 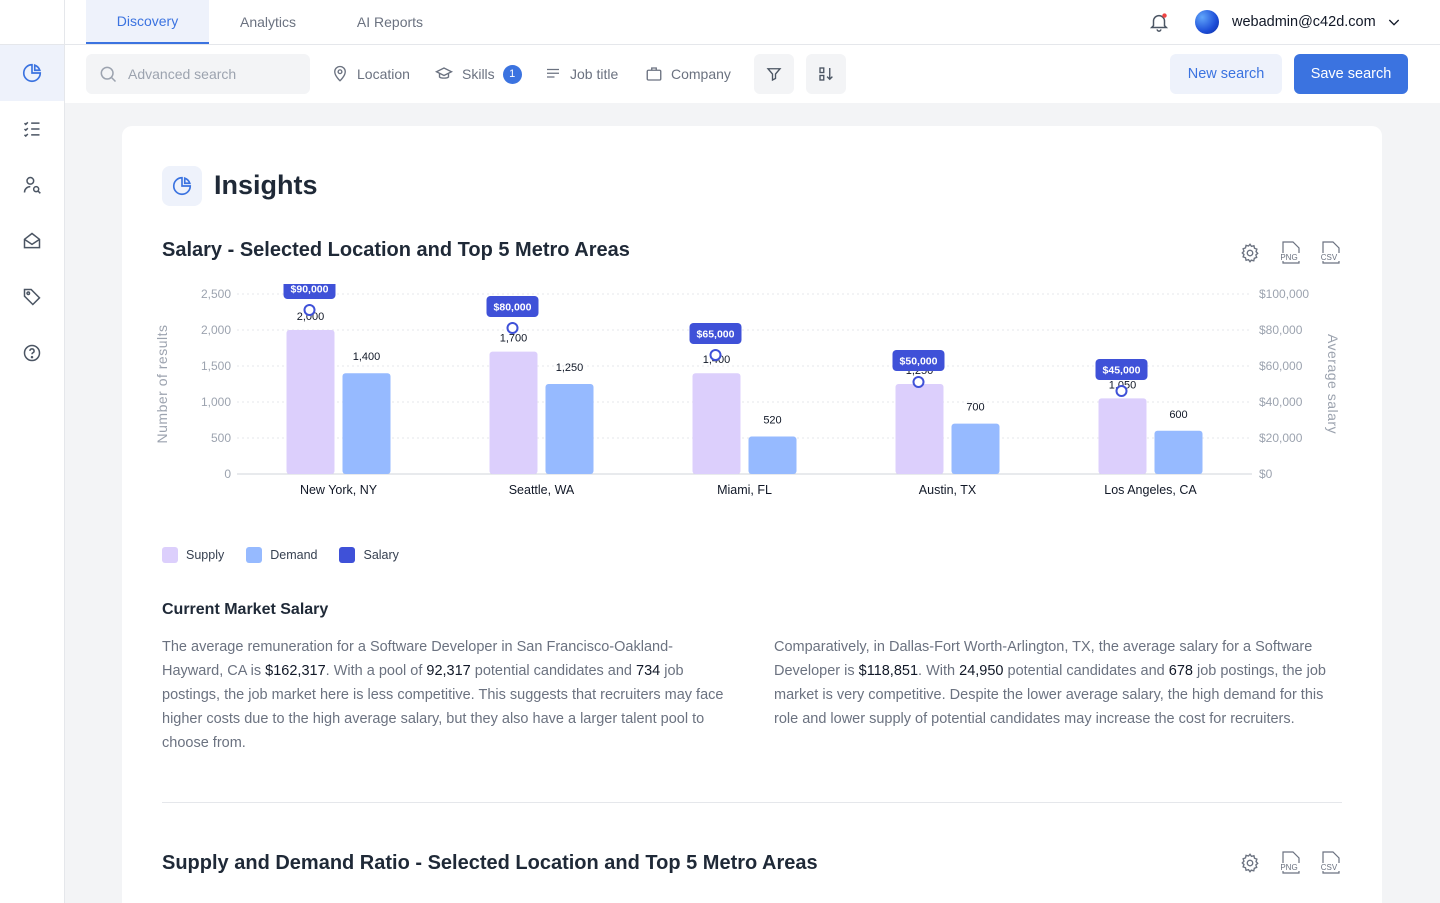 What do you see at coordinates (32, 297) in the screenshot?
I see `sidebar-item-tags` at bounding box center [32, 297].